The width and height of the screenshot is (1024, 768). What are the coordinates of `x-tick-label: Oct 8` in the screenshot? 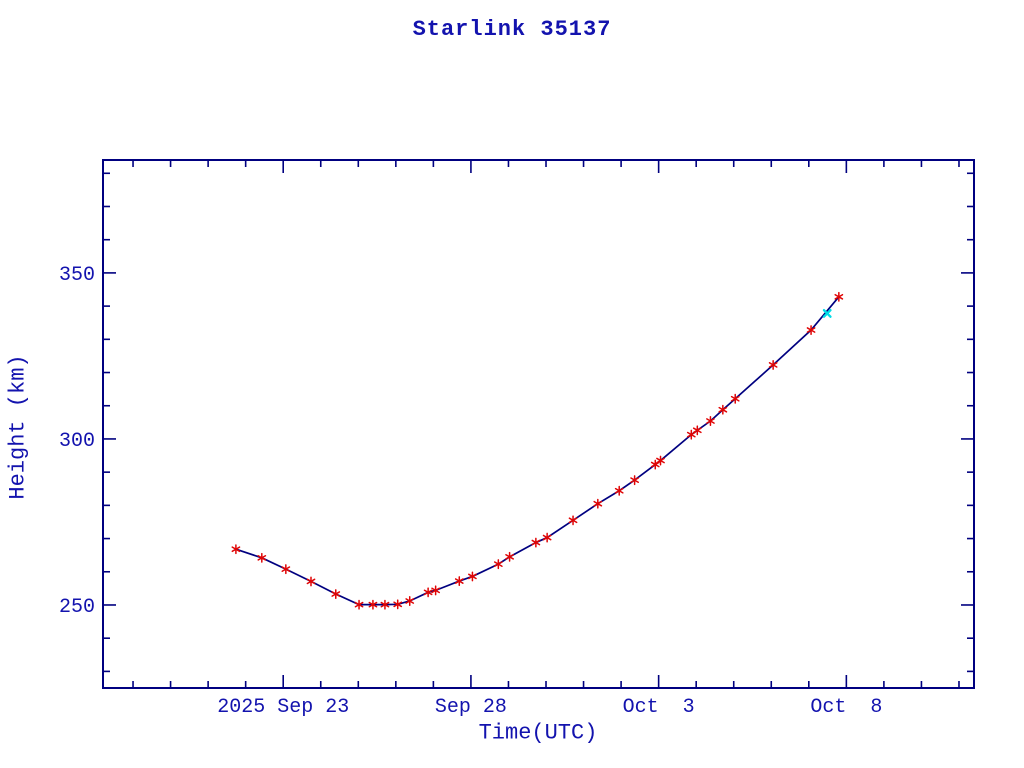 It's located at (846, 707).